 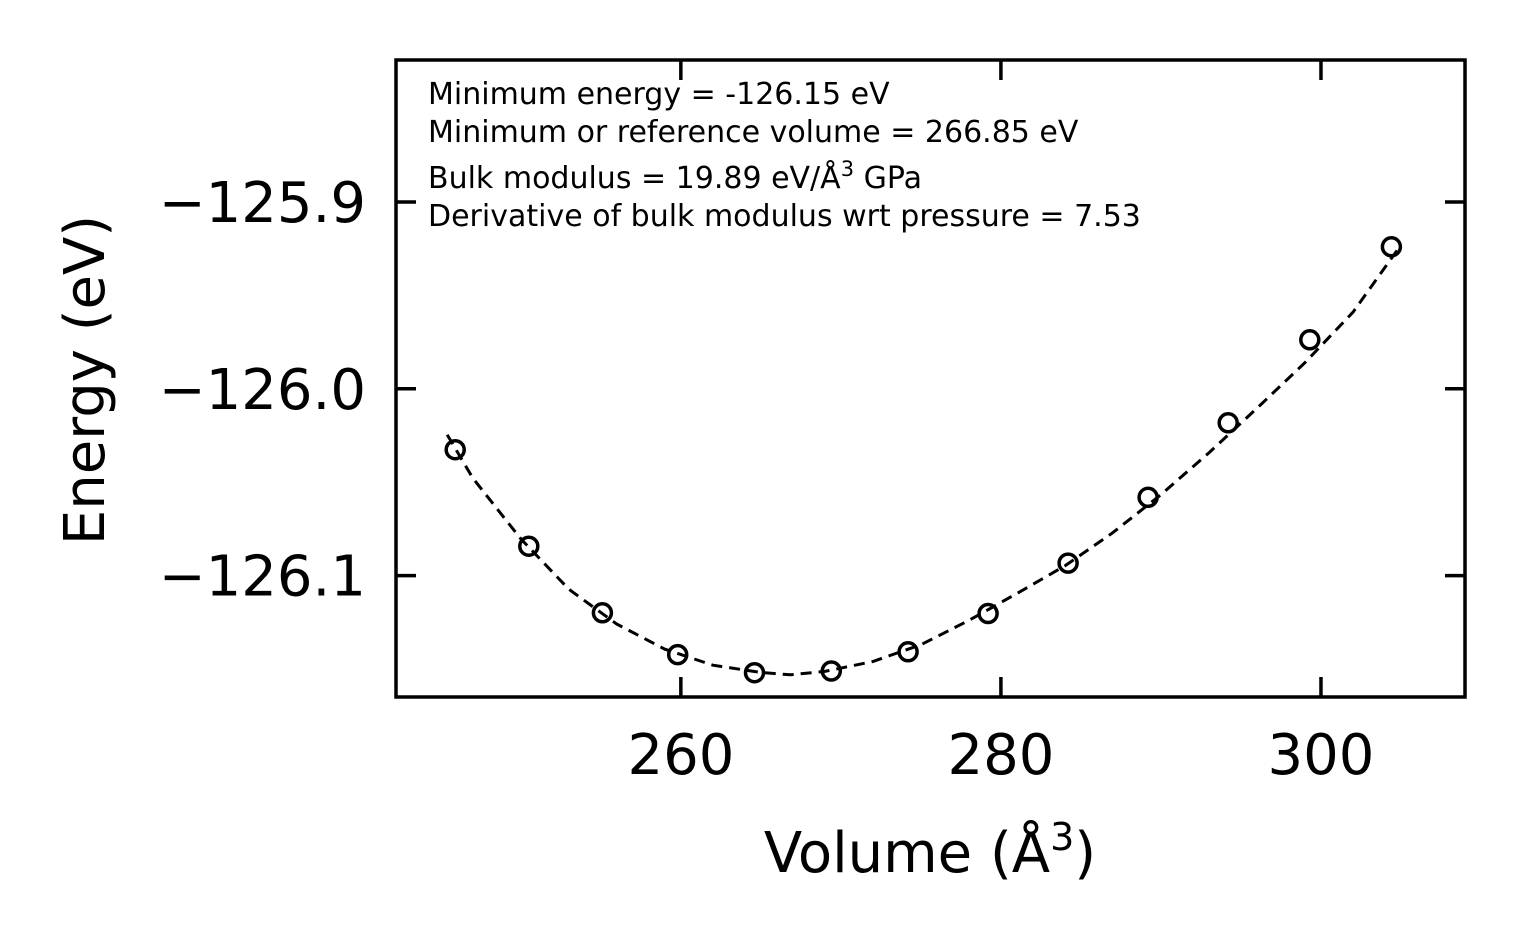 What do you see at coordinates (888, 178) in the screenshot?
I see `annotation-bulk-modulus-units: GPa` at bounding box center [888, 178].